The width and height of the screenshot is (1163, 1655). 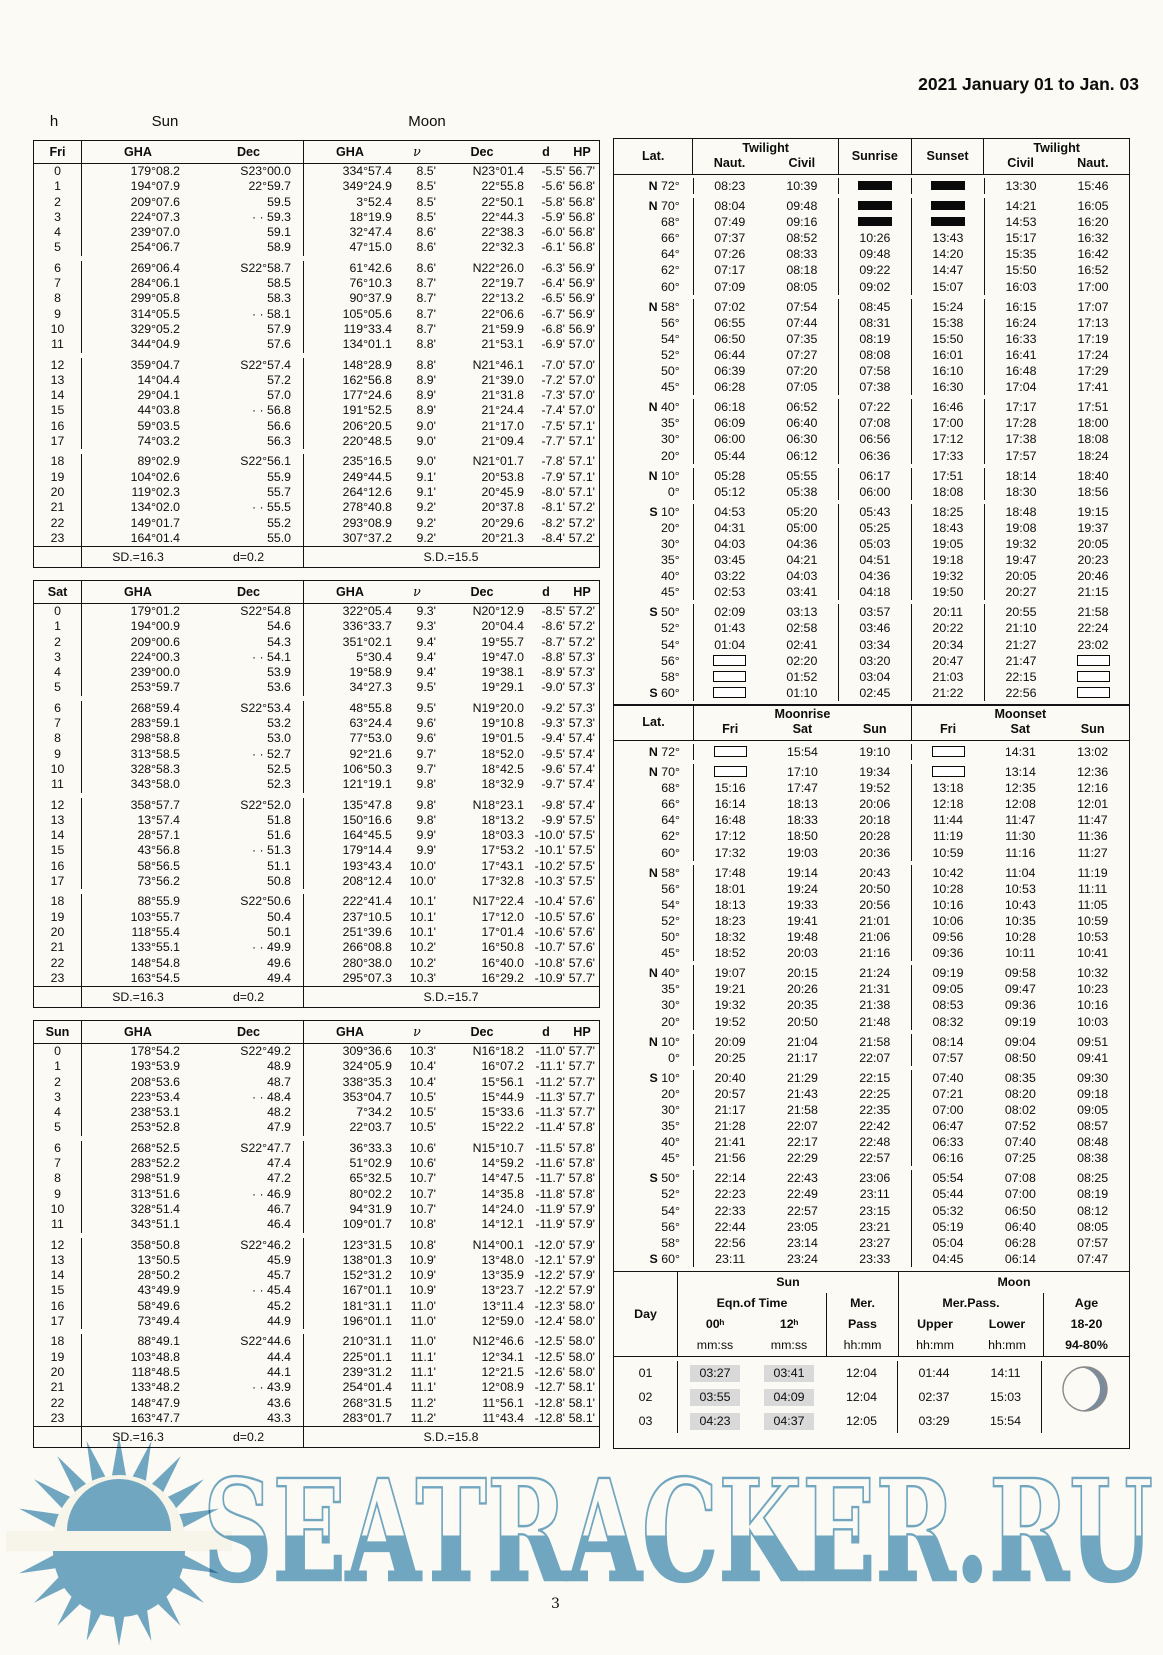 I want to click on moon-d-cell: -10.4', so click(x=549, y=901).